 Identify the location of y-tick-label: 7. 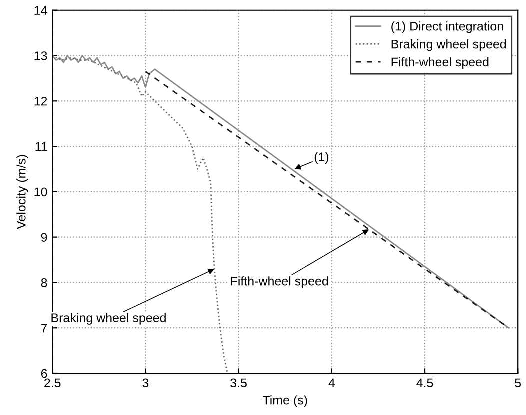
(44, 328).